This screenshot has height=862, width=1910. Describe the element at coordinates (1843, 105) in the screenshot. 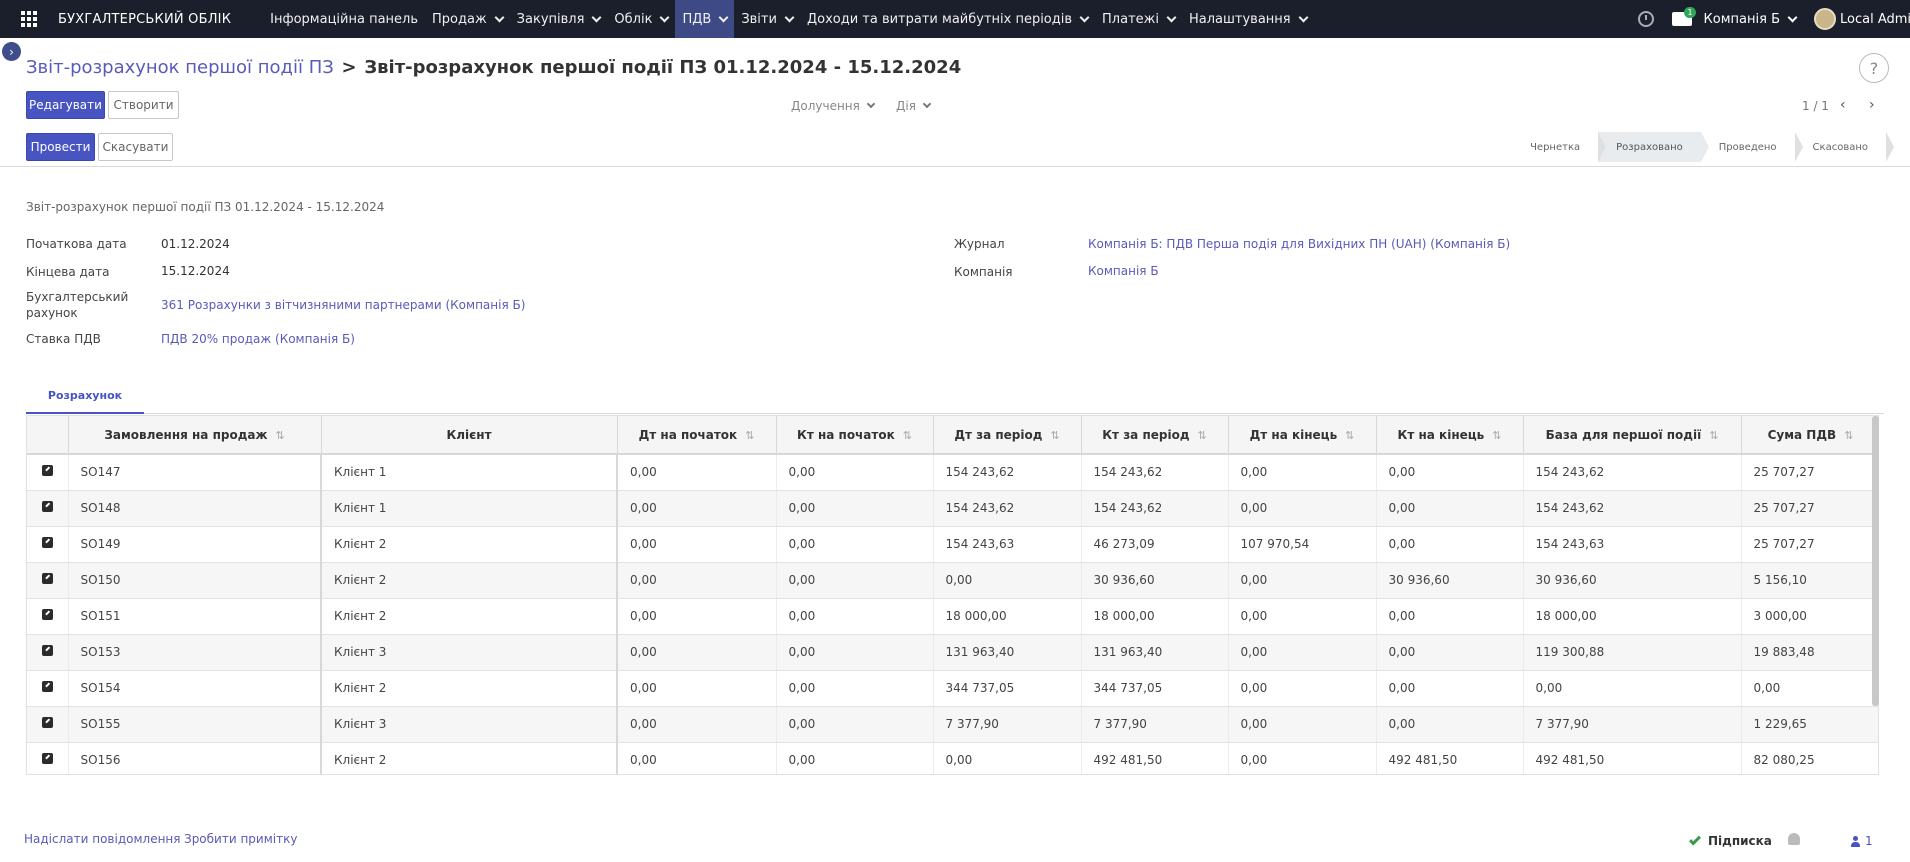

I see `pager-prev-button: ‹` at that location.